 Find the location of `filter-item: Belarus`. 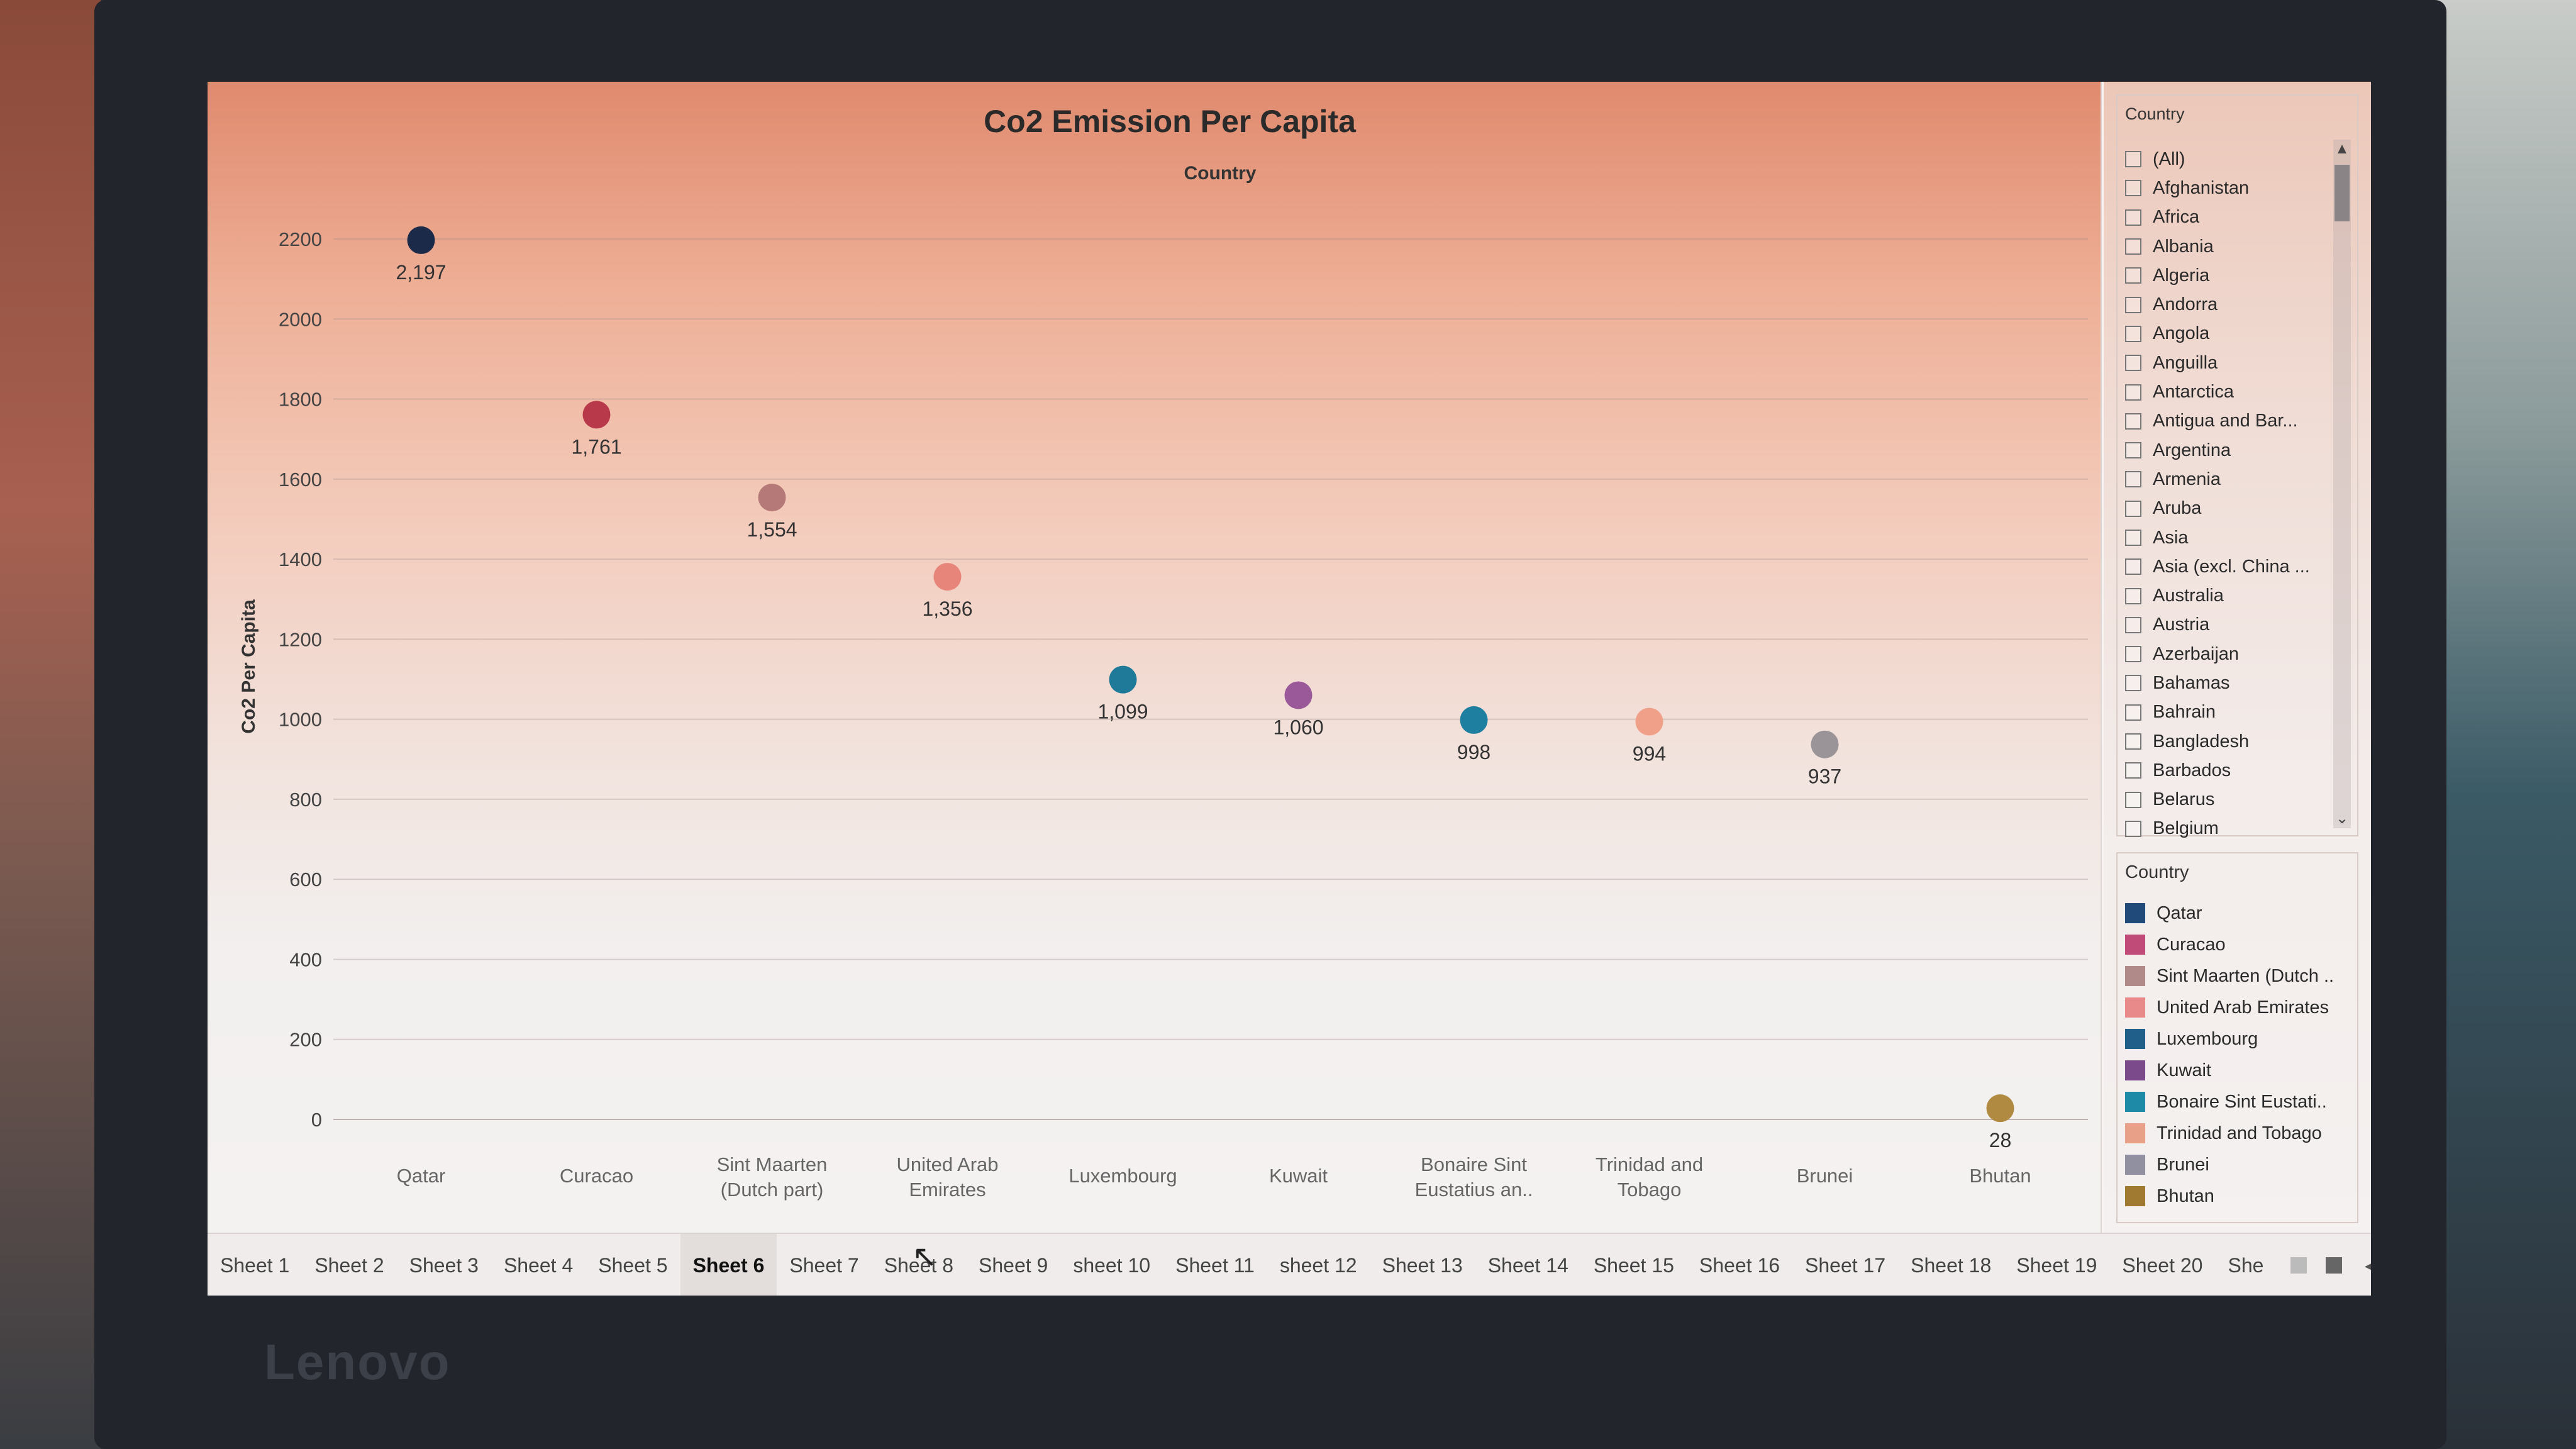

filter-item: Belarus is located at coordinates (2229, 800).